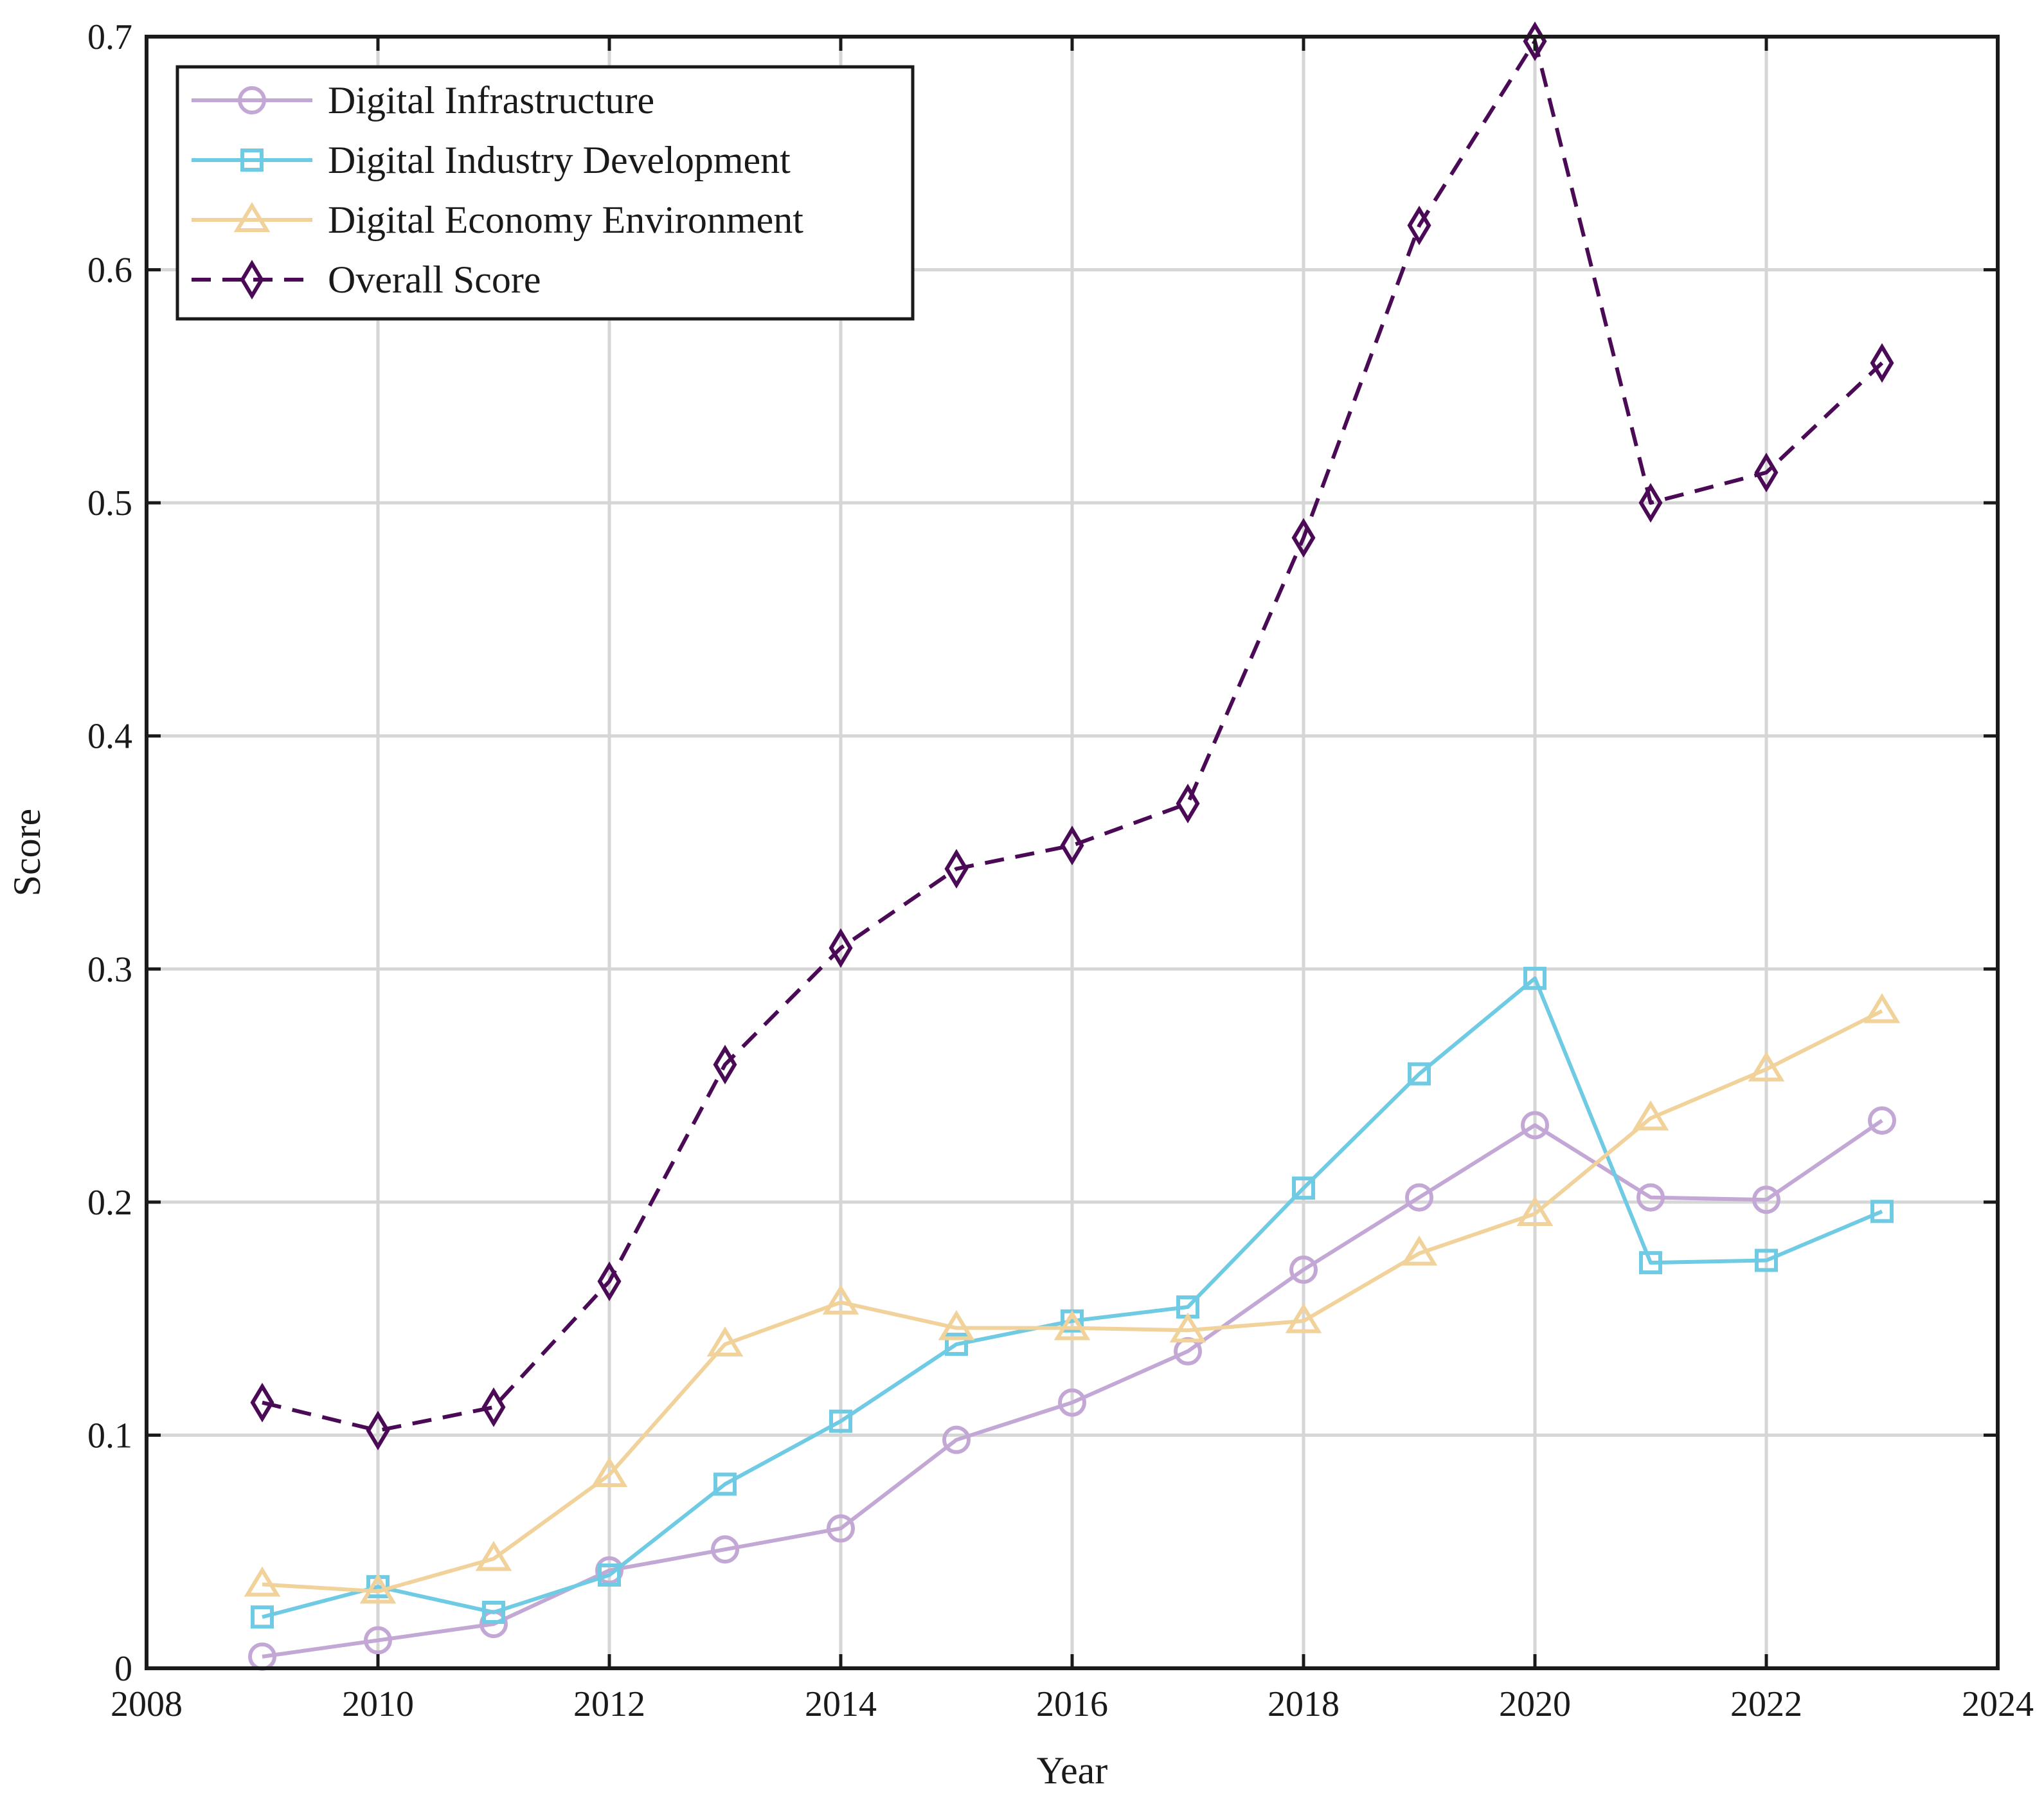 Image resolution: width=2044 pixels, height=1802 pixels. What do you see at coordinates (609, 1704) in the screenshot?
I see `x-tick-label: 2012` at bounding box center [609, 1704].